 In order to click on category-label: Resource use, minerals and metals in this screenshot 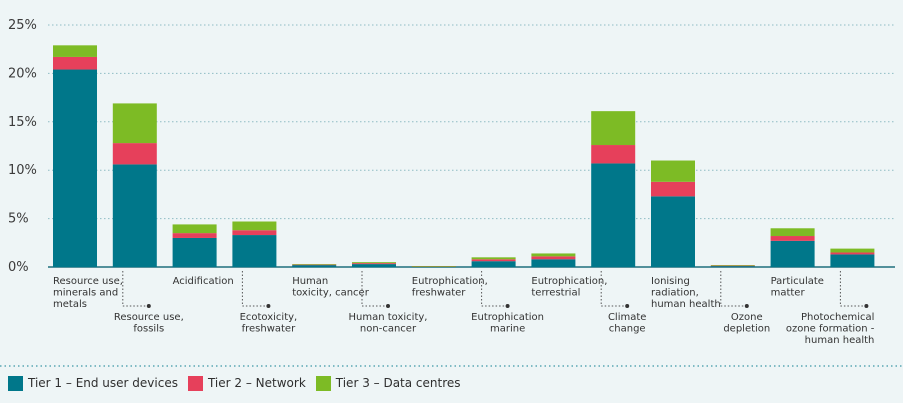, I will do `click(88, 293)`.